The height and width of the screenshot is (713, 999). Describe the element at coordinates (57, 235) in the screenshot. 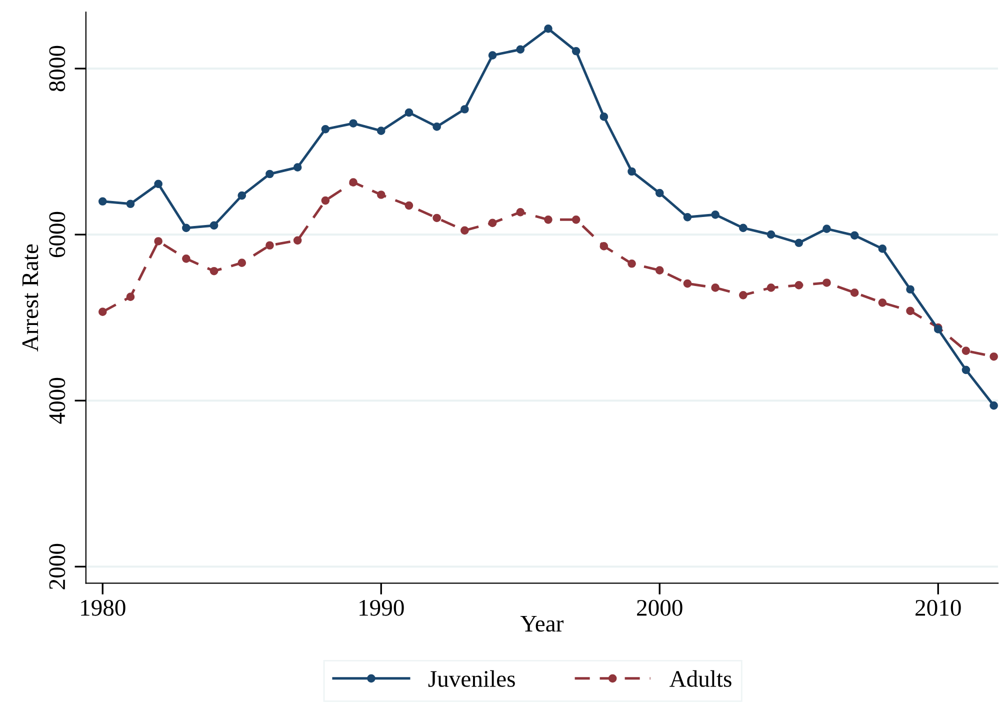

I see `y-tick-label: 6000` at that location.